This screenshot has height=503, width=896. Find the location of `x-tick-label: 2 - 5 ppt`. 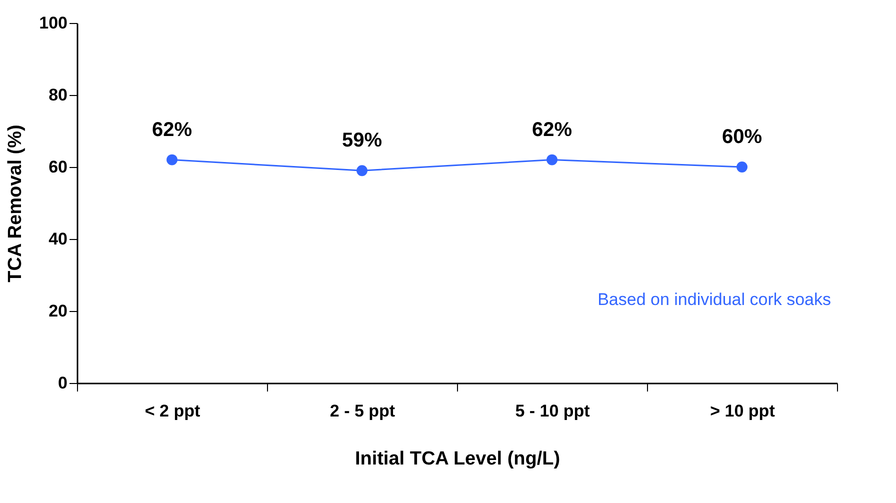

x-tick-label: 2 - 5 ppt is located at coordinates (363, 411).